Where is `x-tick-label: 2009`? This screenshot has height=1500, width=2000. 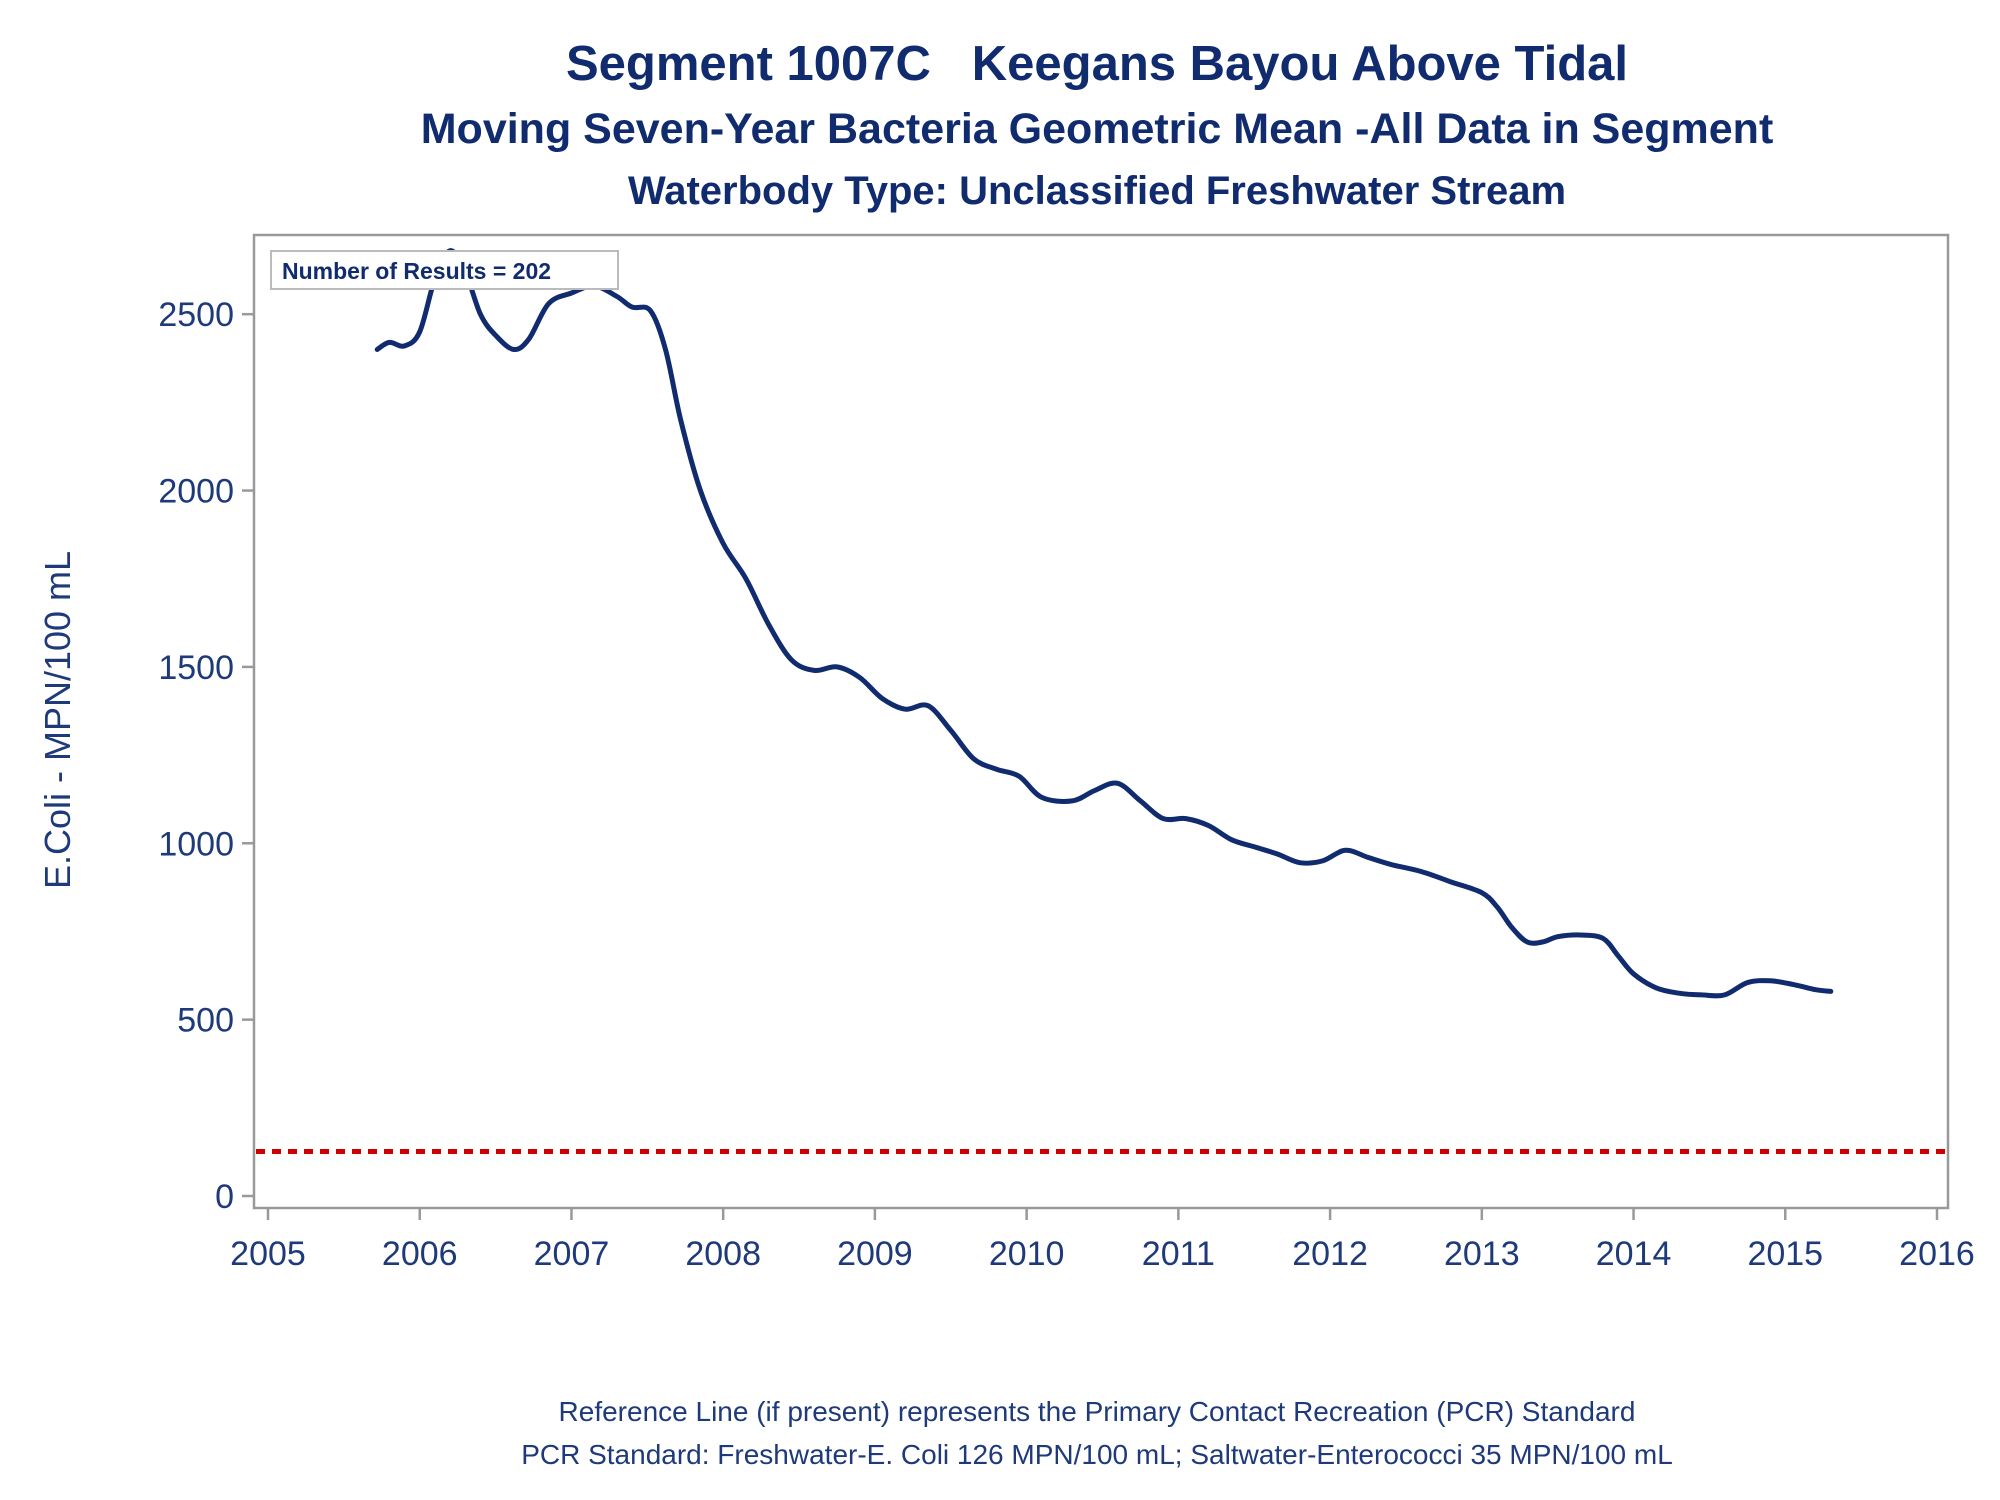
x-tick-label: 2009 is located at coordinates (875, 1254).